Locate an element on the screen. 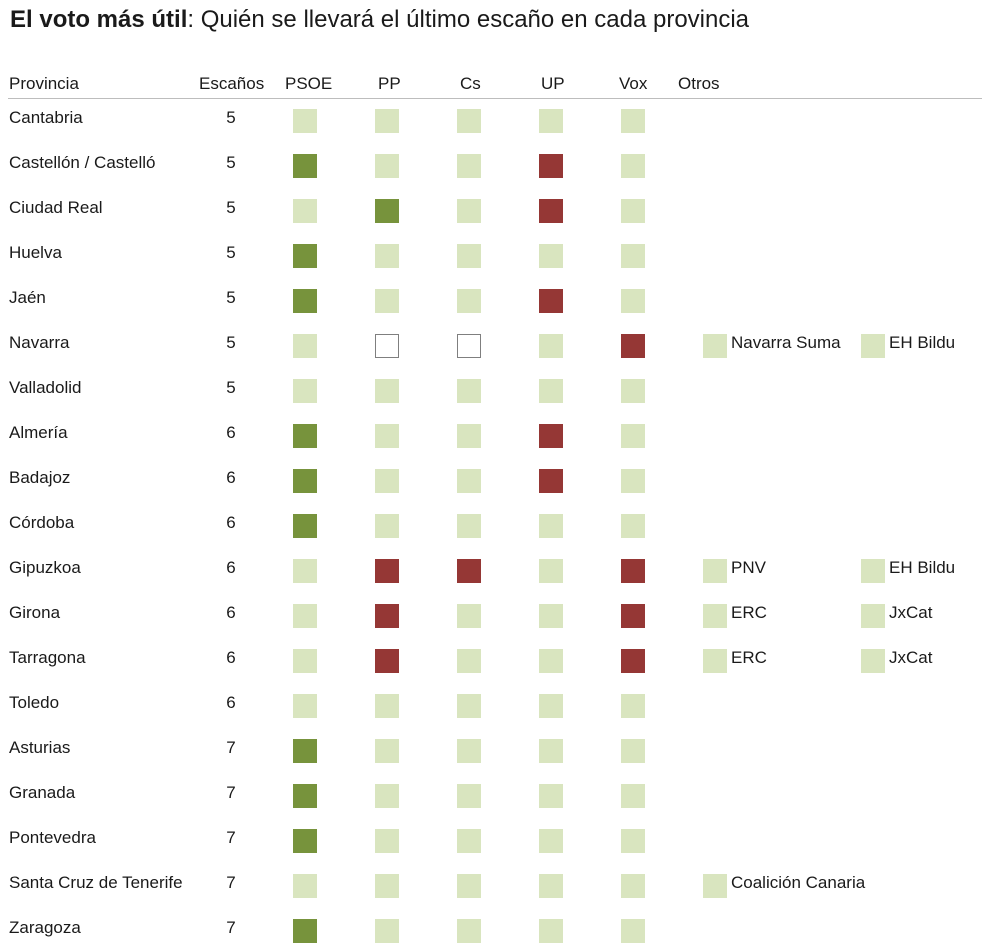 Image resolution: width=982 pixels, height=951 pixels. province-label: Pontevedra is located at coordinates (52, 837).